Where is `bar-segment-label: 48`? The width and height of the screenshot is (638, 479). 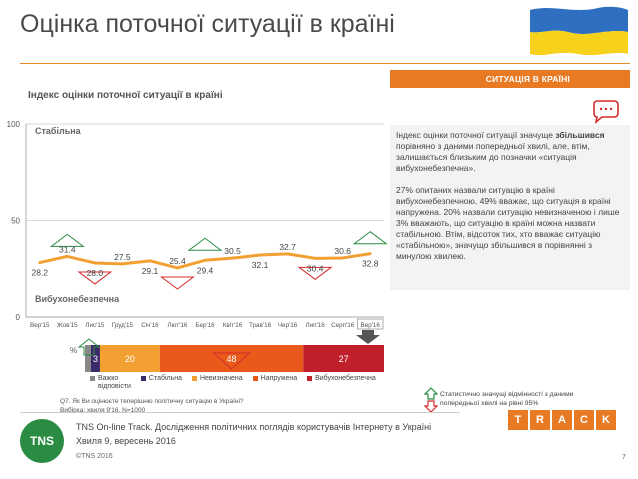
bar-segment-label: 48 is located at coordinates (232, 359).